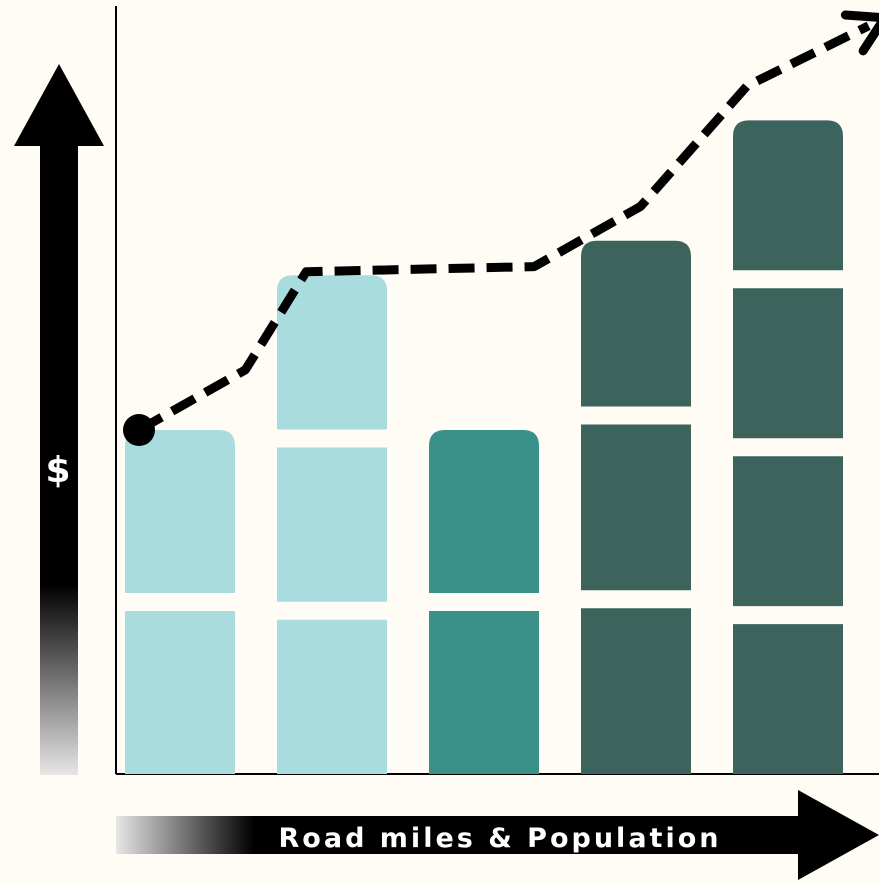 This screenshot has width=879, height=883. I want to click on y-axis-arrow, so click(59, 419).